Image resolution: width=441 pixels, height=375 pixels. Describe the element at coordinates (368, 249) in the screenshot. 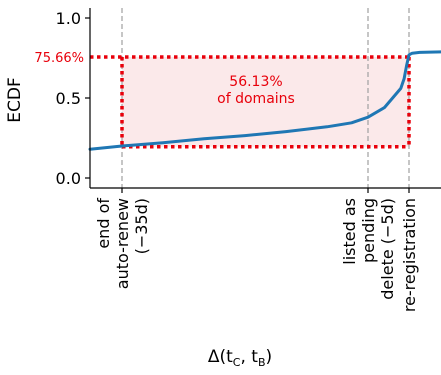

I see `x-tick-label-1: listed aspendingdelete (−5d)` at that location.